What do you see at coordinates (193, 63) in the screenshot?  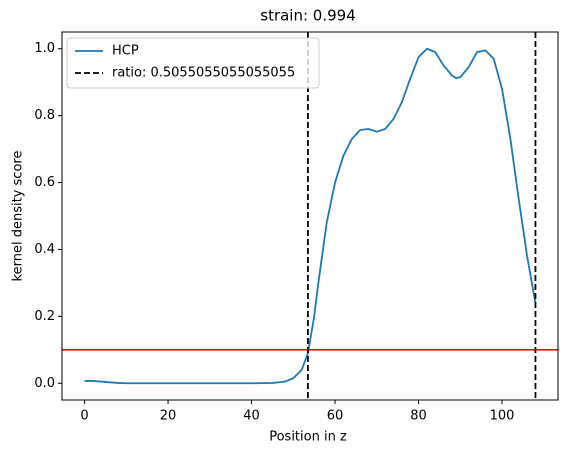 I see `legend-box` at bounding box center [193, 63].